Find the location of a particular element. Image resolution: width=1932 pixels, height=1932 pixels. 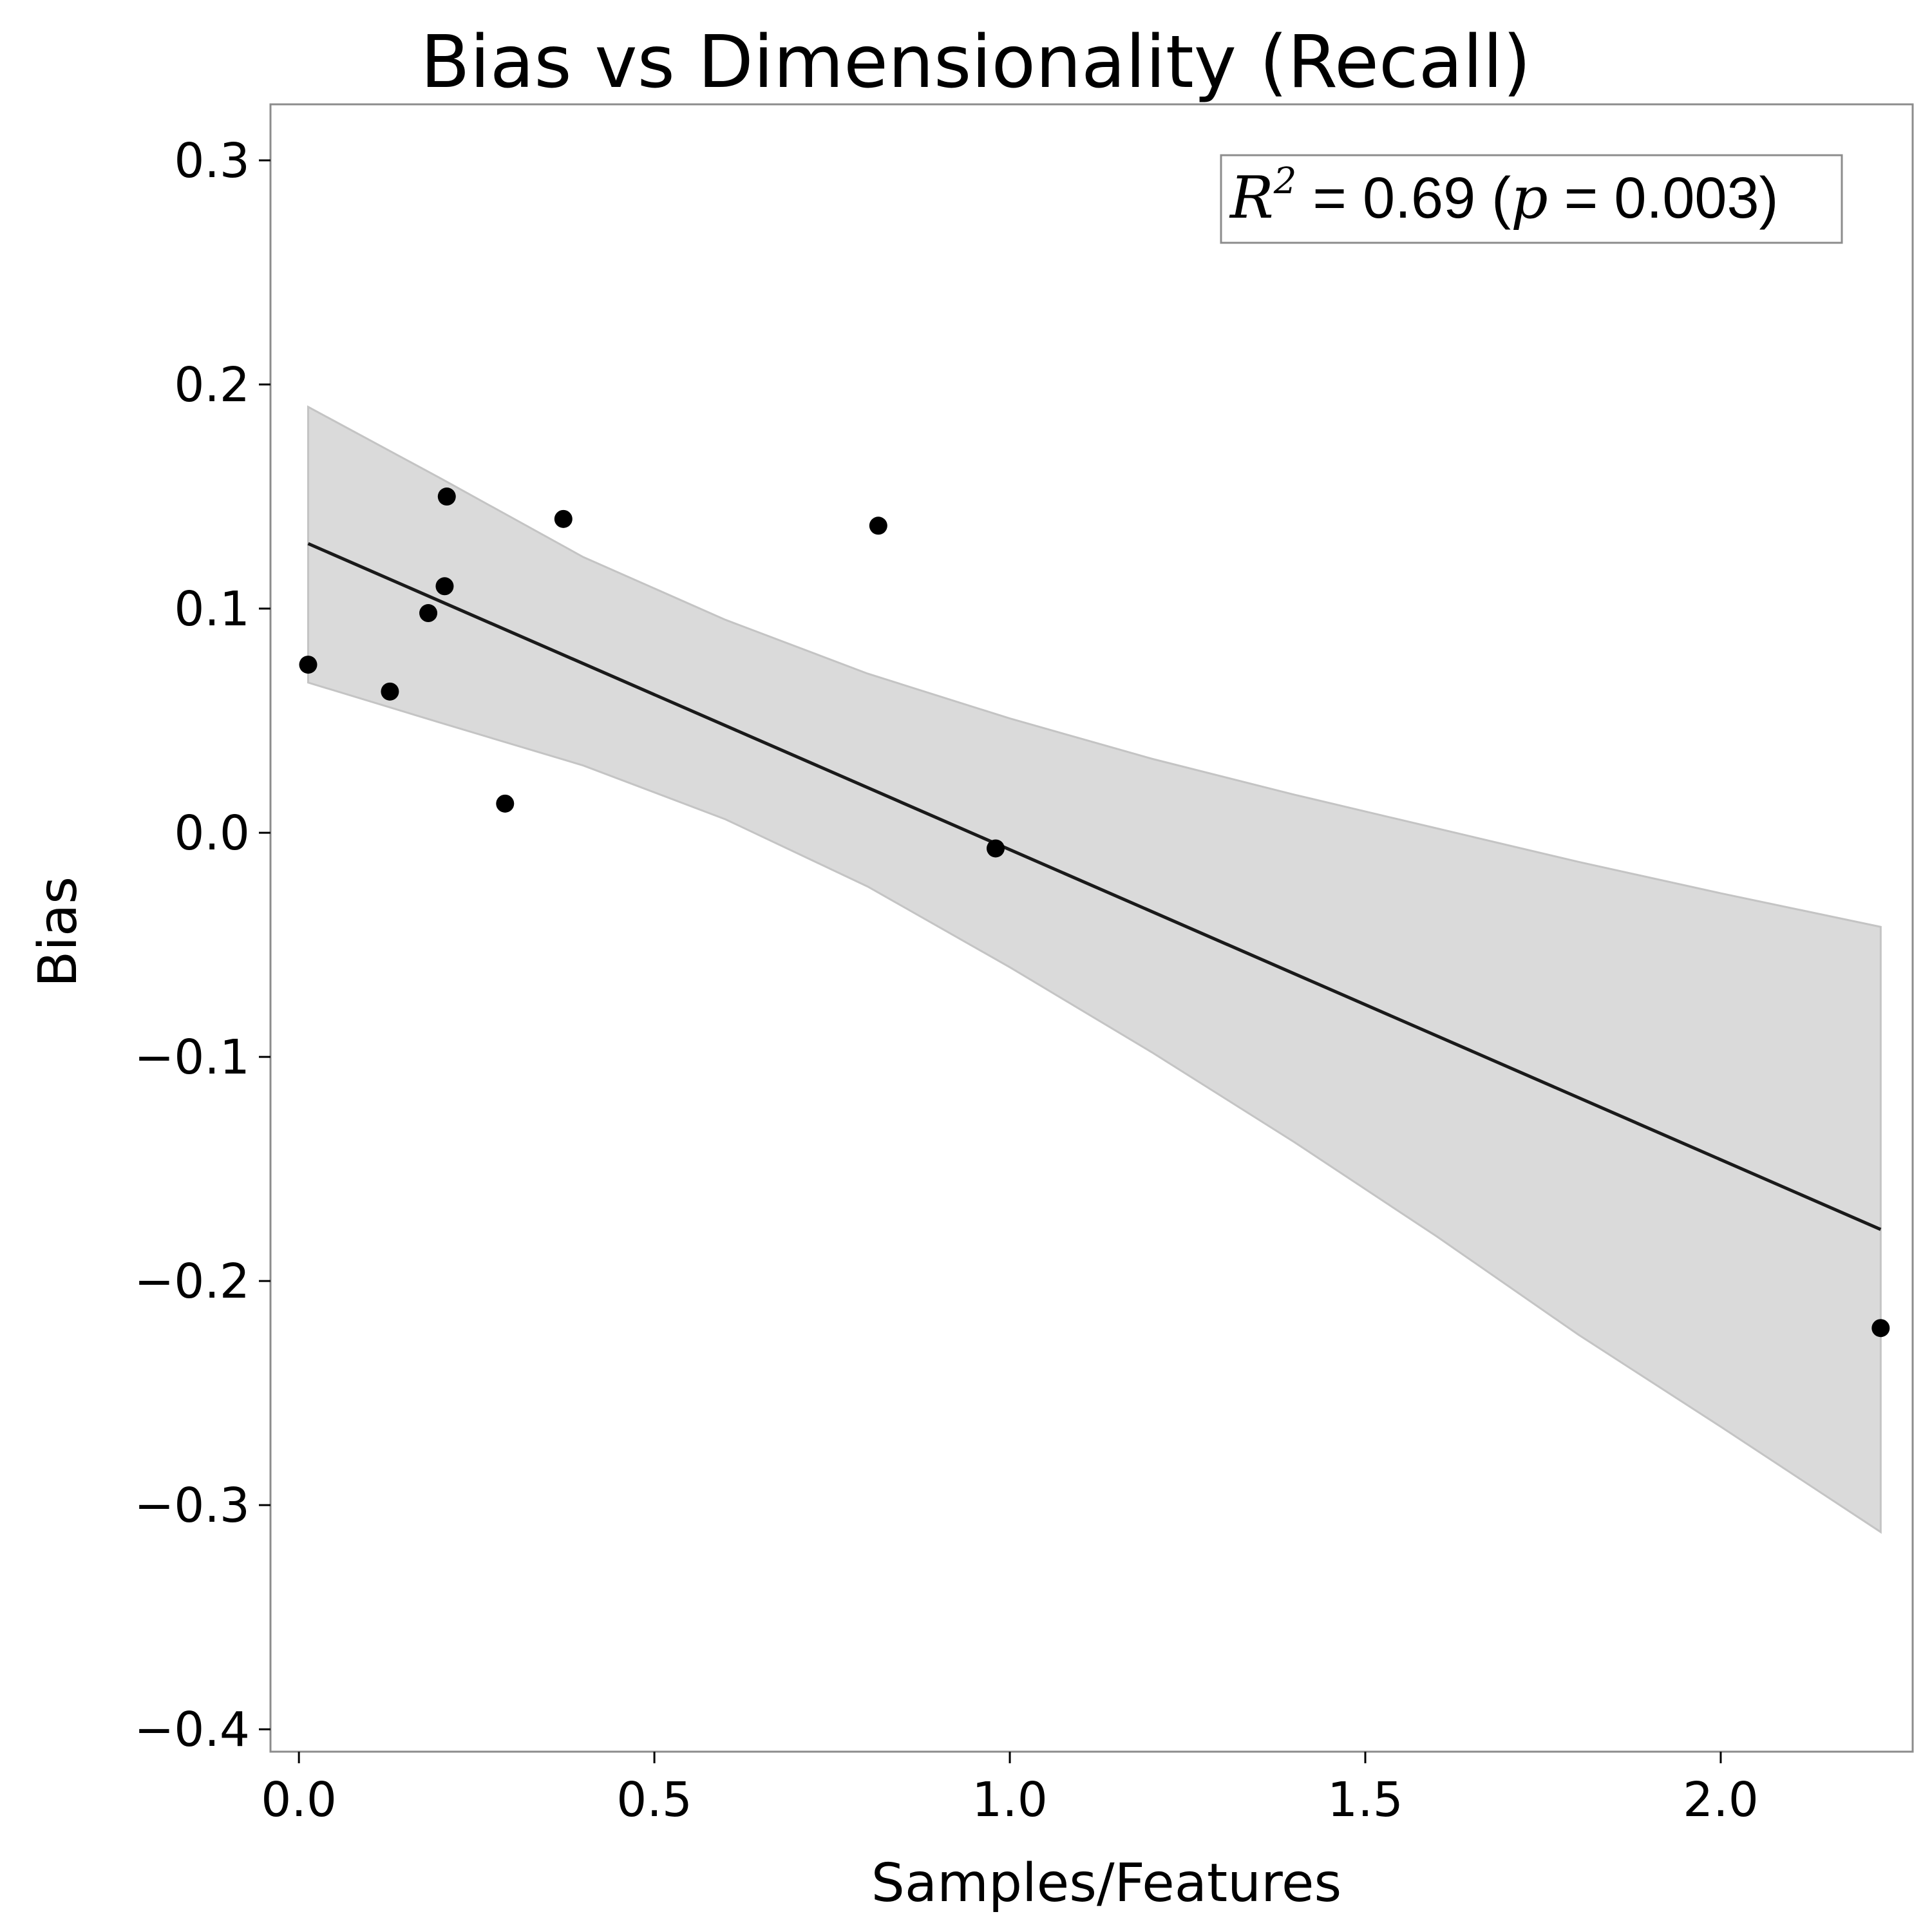

y-tick-label: 0.3 is located at coordinates (212, 161).